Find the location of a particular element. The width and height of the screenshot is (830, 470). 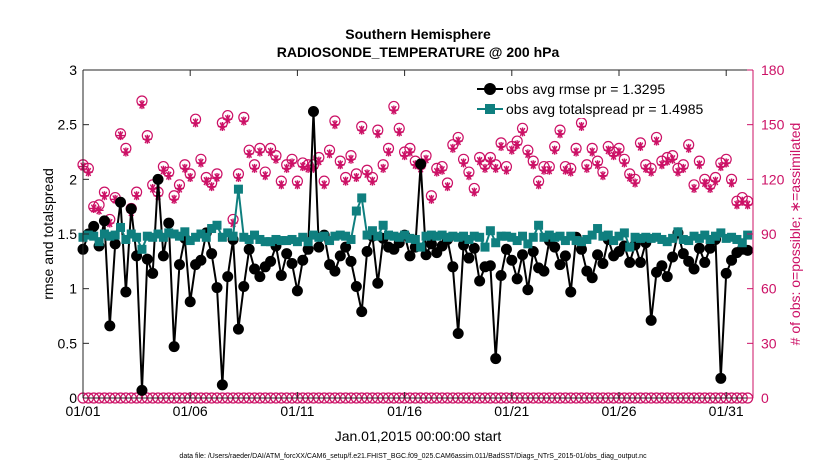

y-left-tick-label: 3 is located at coordinates (73, 70).